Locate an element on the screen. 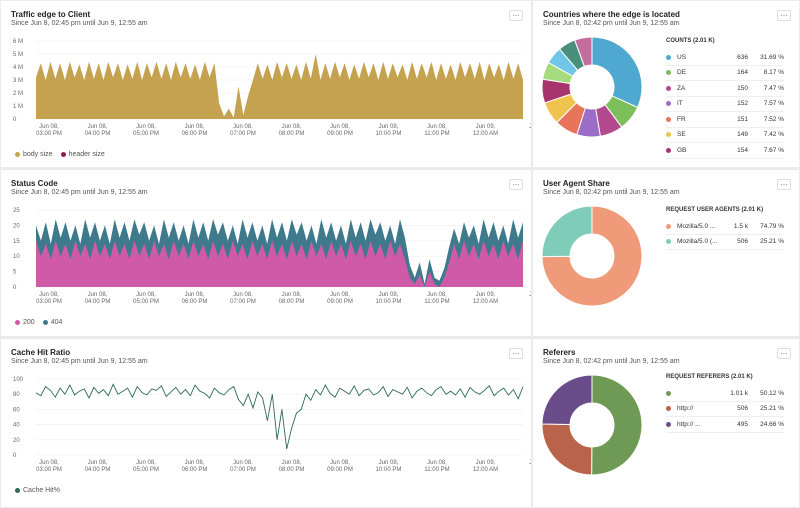 Image resolution: width=800 pixels, height=508 pixels. row-count: 152 is located at coordinates (742, 104).